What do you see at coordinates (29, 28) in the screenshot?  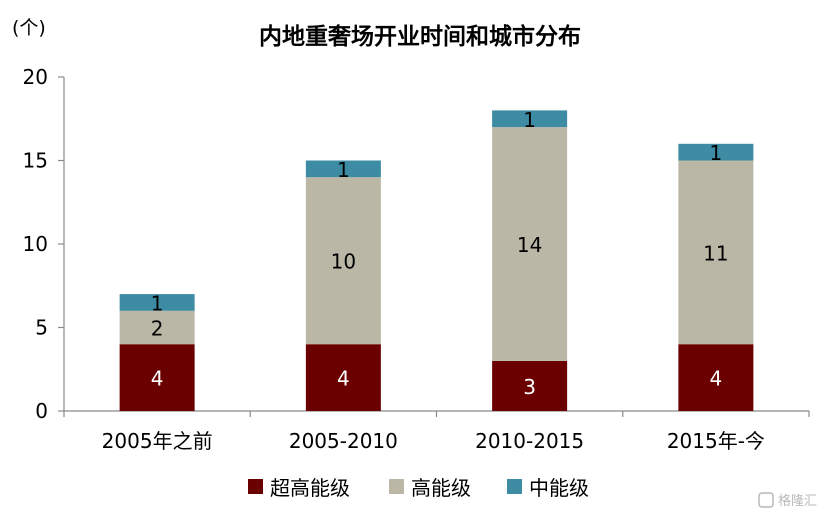 I see `y-axis-unit: (个)` at bounding box center [29, 28].